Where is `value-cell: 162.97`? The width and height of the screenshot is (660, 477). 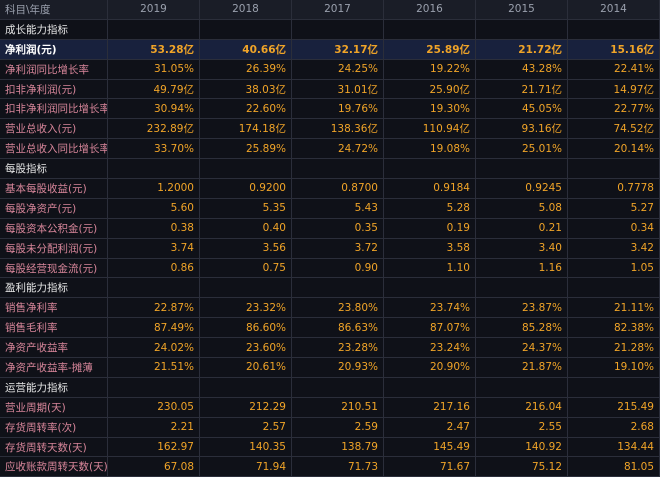
value-cell: 162.97 is located at coordinates (153, 447).